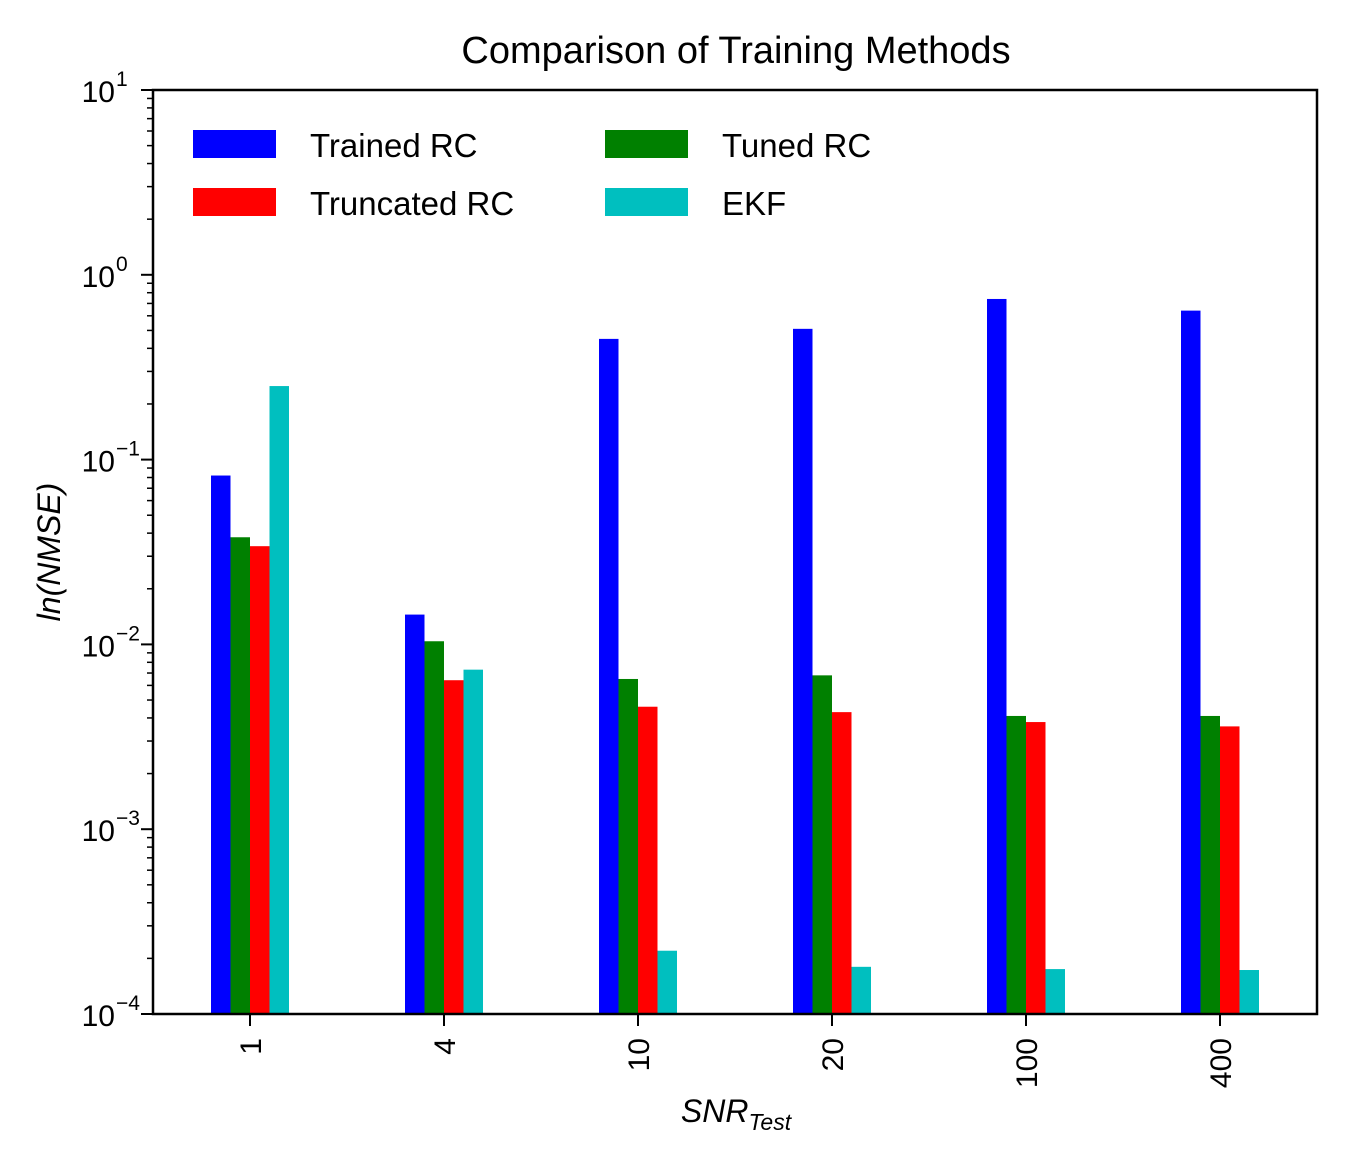  Describe the element at coordinates (122, 79) in the screenshot. I see `y-tick-label-exponent: 1` at that location.